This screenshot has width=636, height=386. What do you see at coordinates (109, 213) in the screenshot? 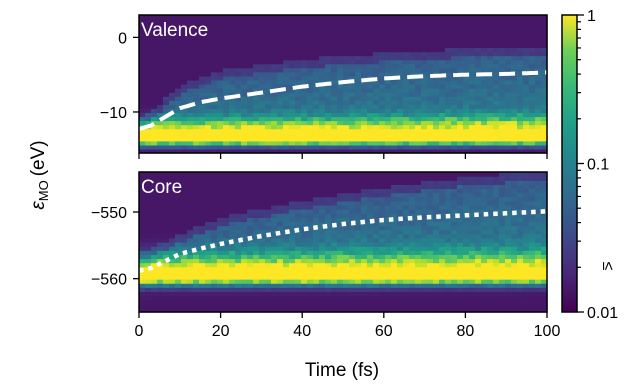
I see `y-tick-label: −550` at bounding box center [109, 213].